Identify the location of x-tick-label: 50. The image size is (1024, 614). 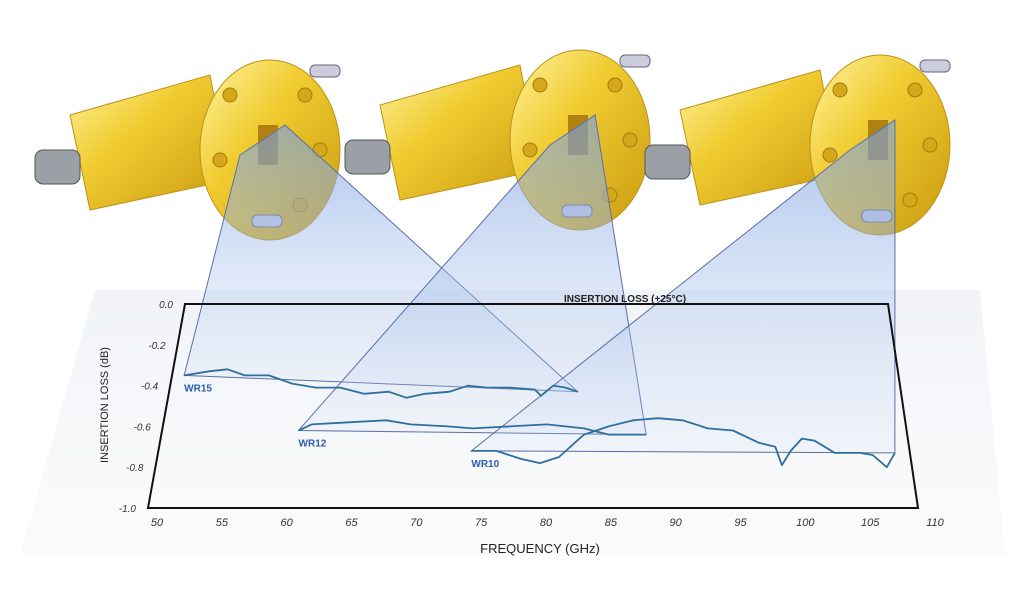
(157, 523).